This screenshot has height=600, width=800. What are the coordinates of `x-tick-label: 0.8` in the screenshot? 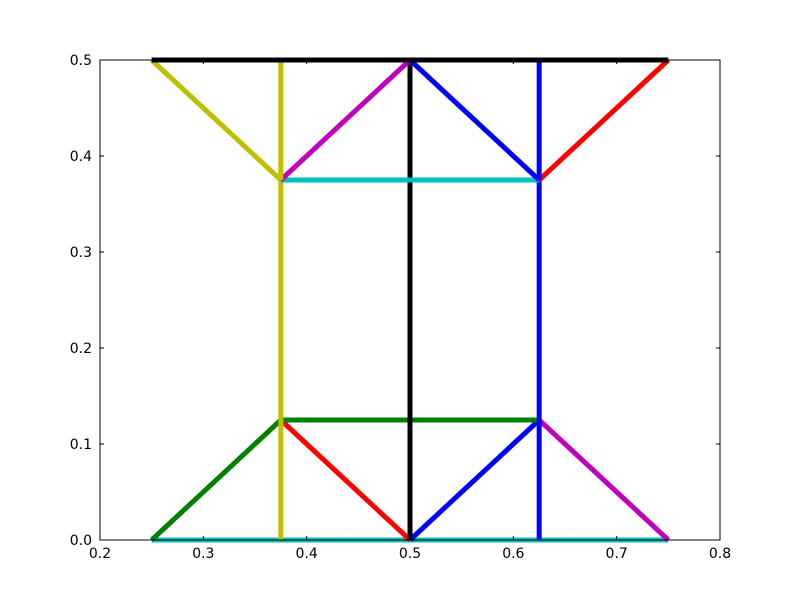 It's located at (720, 554).